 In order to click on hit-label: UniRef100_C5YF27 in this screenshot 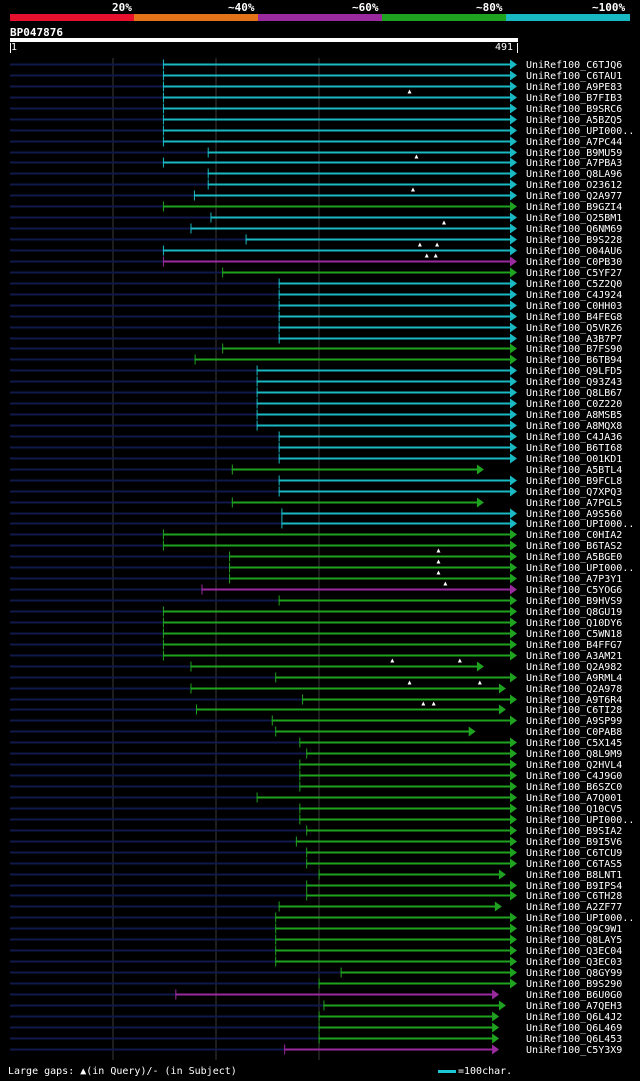, I will do `click(574, 273)`.